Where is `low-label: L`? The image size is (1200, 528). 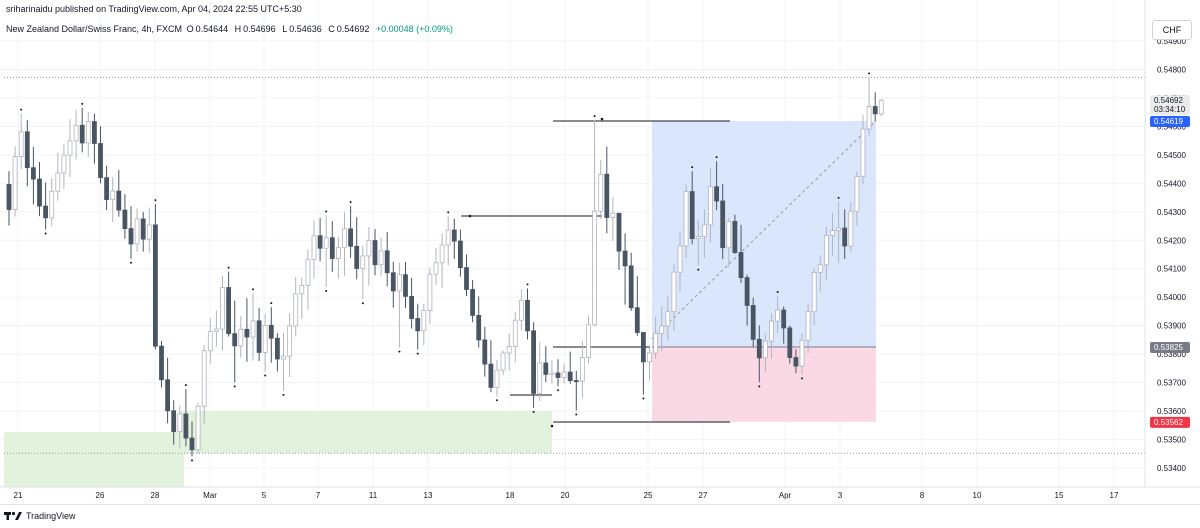
low-label: L is located at coordinates (285, 29).